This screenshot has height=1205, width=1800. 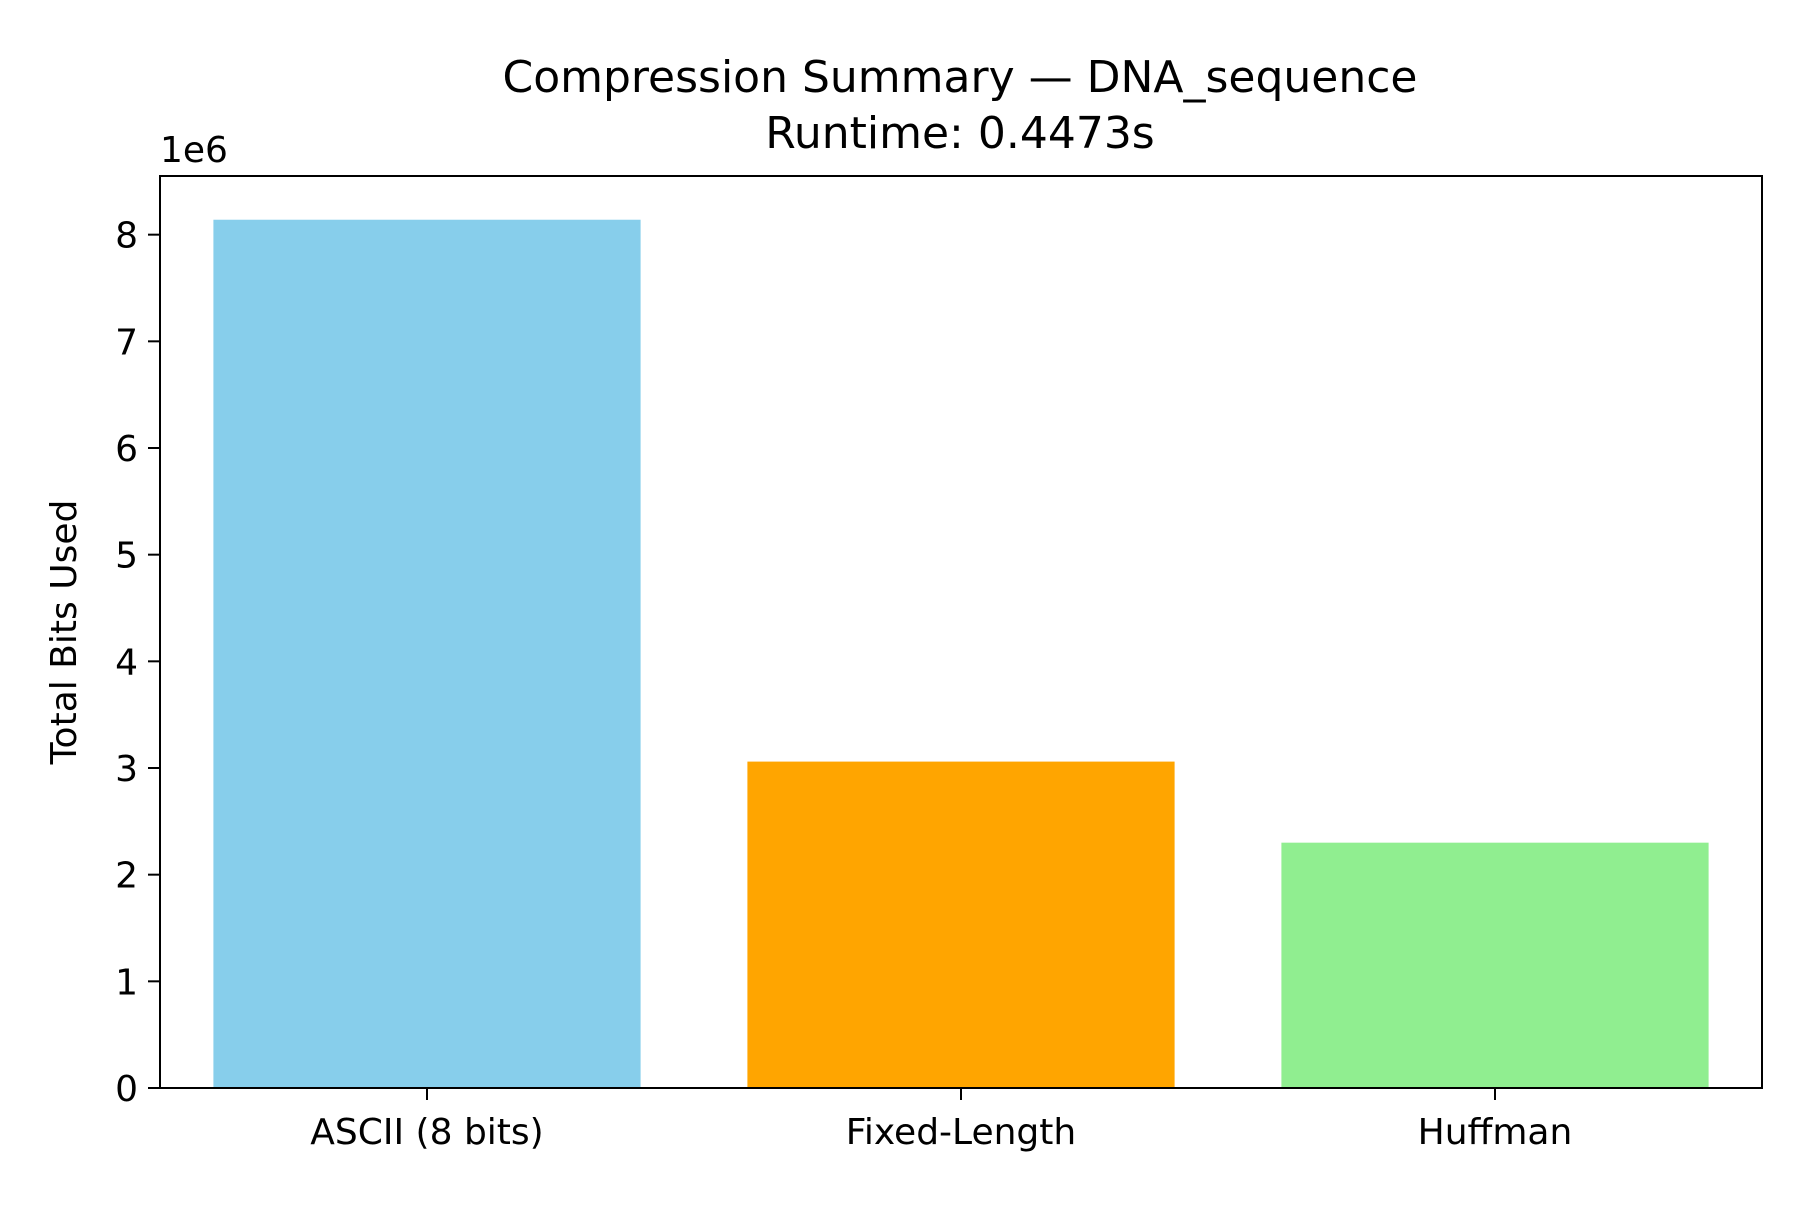 I want to click on y-tick-label: 4, so click(x=126, y=662).